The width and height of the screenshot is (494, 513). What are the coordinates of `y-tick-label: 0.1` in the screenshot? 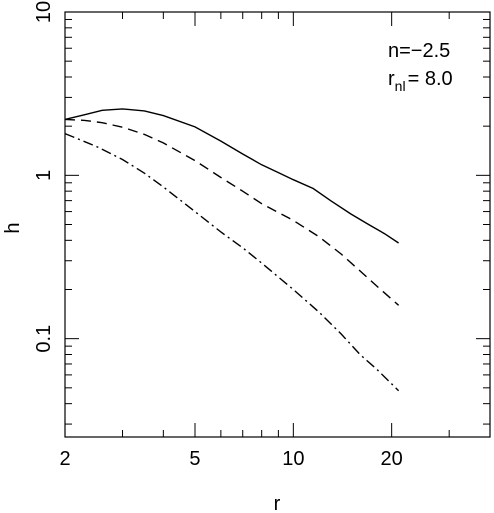 It's located at (44, 339).